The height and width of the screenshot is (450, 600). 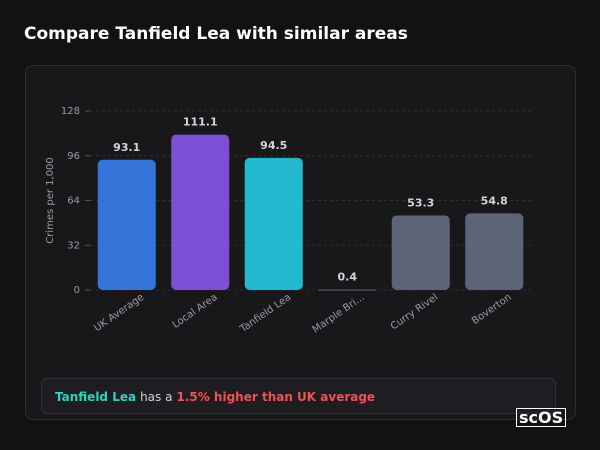 I want to click on value-label: 54.8, so click(x=494, y=200).